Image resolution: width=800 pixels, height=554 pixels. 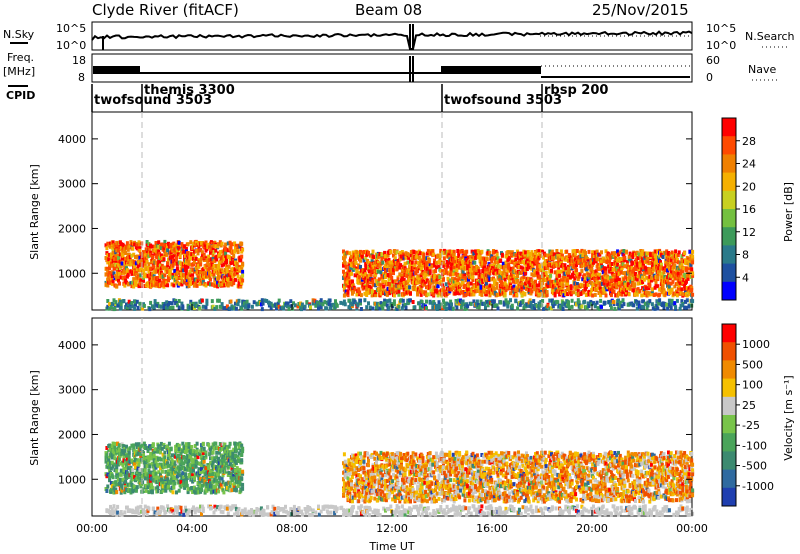 I want to click on cpid-segment-label: twofsound 3503, so click(x=503, y=100).